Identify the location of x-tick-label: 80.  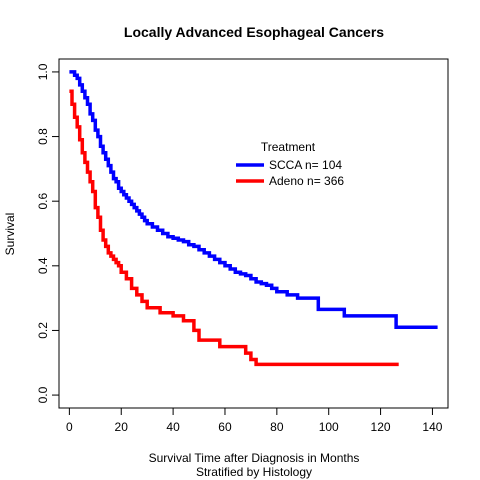
(277, 427).